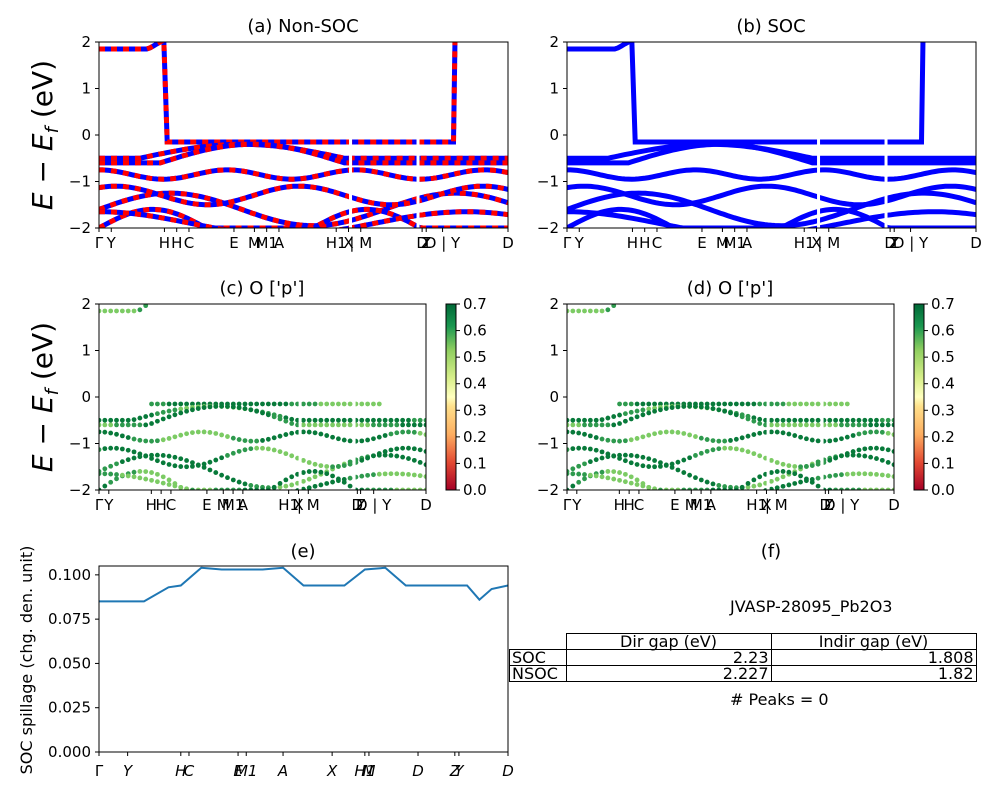 This screenshot has width=1000, height=800. I want to click on x-tick-label: E, so click(206, 505).